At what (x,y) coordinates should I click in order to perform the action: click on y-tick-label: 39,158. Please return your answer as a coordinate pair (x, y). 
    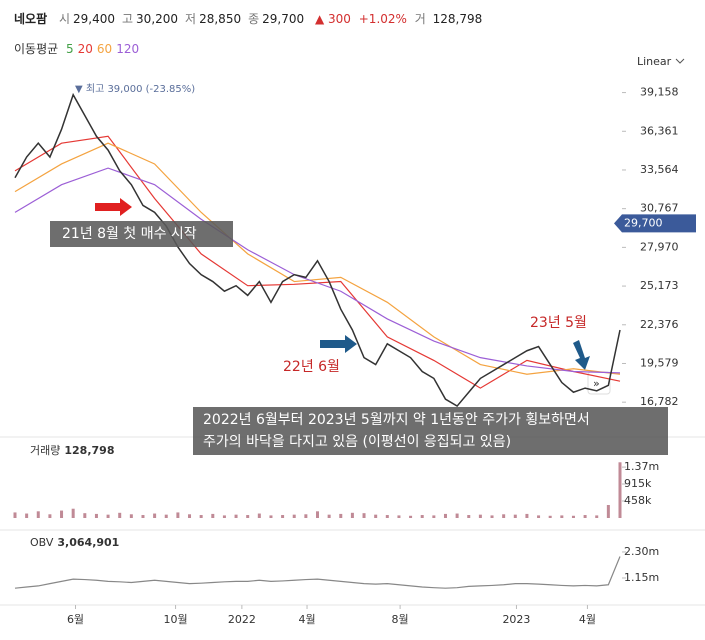
    Looking at the image, I should click on (659, 92).